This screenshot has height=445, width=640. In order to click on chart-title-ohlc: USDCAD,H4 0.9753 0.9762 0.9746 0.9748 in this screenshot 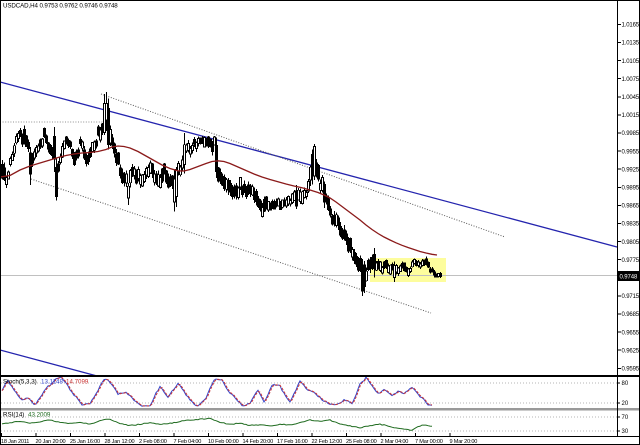, I will do `click(60, 6)`.